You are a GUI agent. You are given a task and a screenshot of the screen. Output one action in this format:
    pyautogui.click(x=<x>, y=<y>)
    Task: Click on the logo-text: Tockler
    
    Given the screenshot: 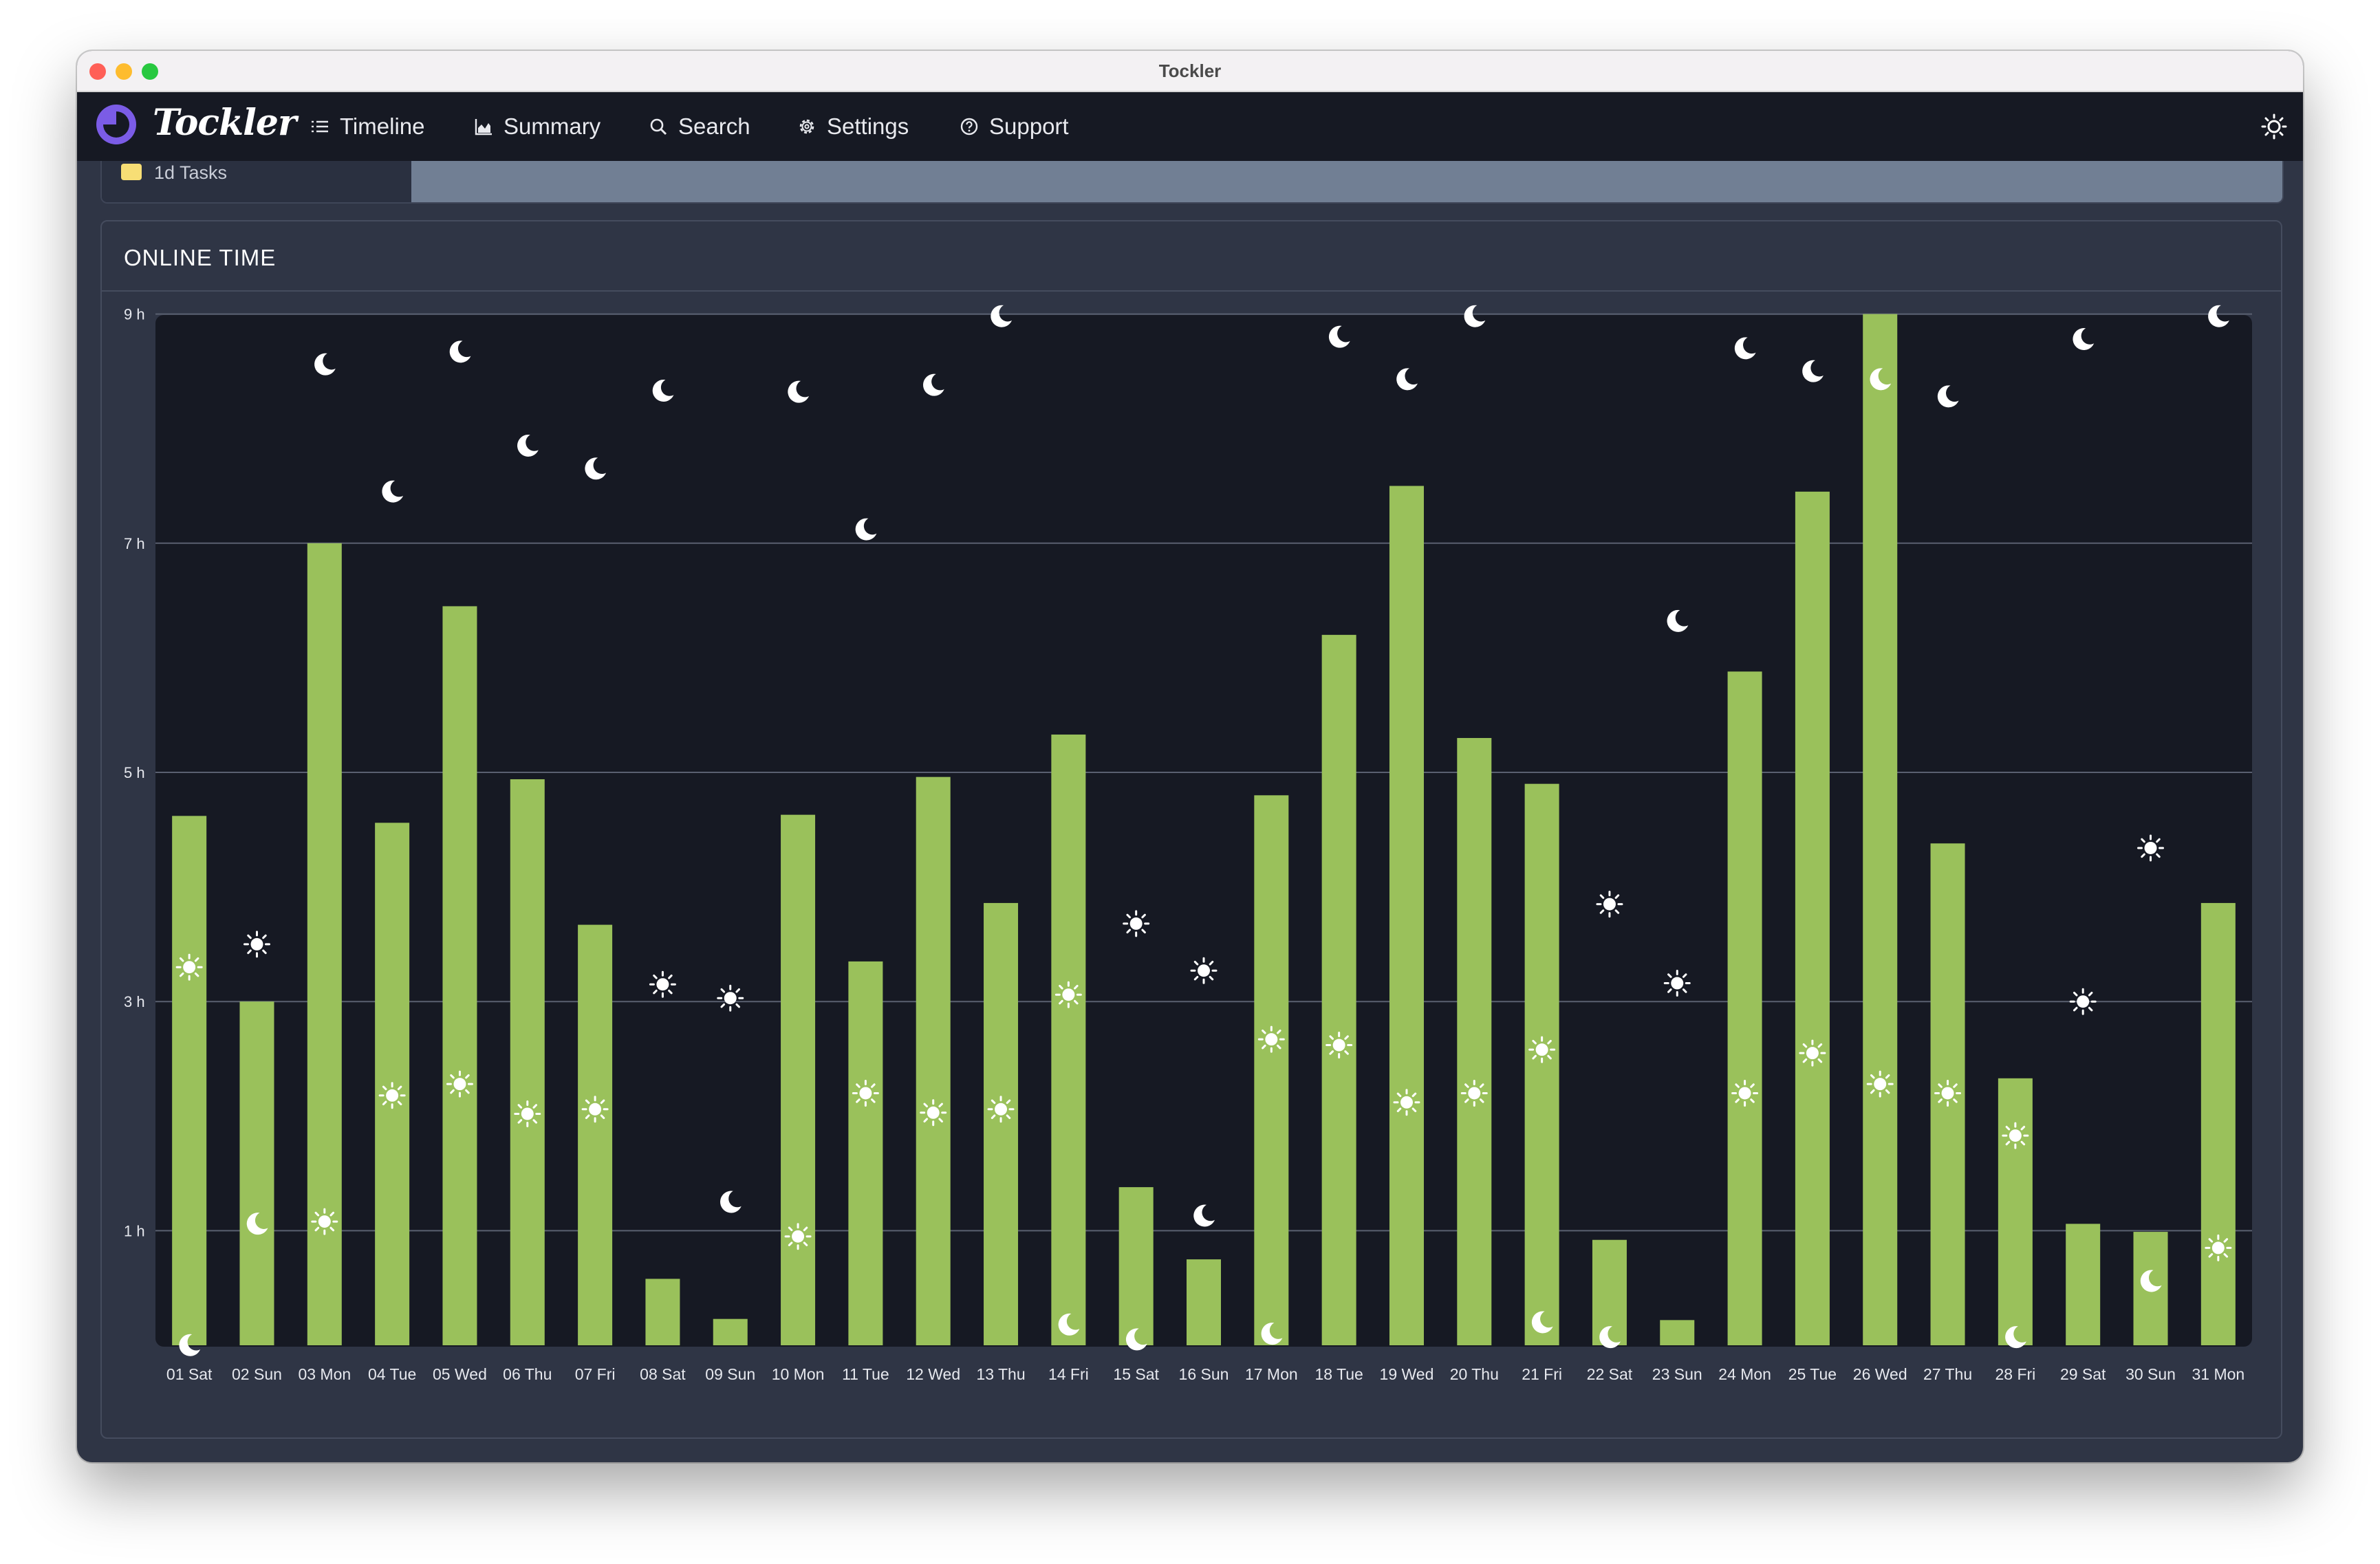 What is the action you would take?
    pyautogui.click(x=224, y=123)
    